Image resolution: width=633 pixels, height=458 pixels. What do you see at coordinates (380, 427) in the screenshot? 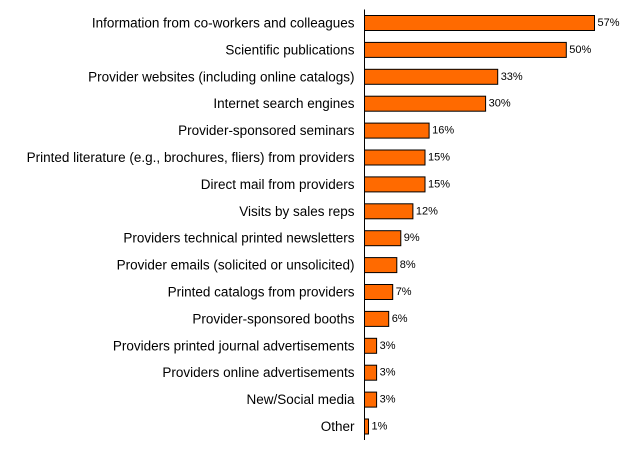
I see `value-label-15: 1%` at bounding box center [380, 427].